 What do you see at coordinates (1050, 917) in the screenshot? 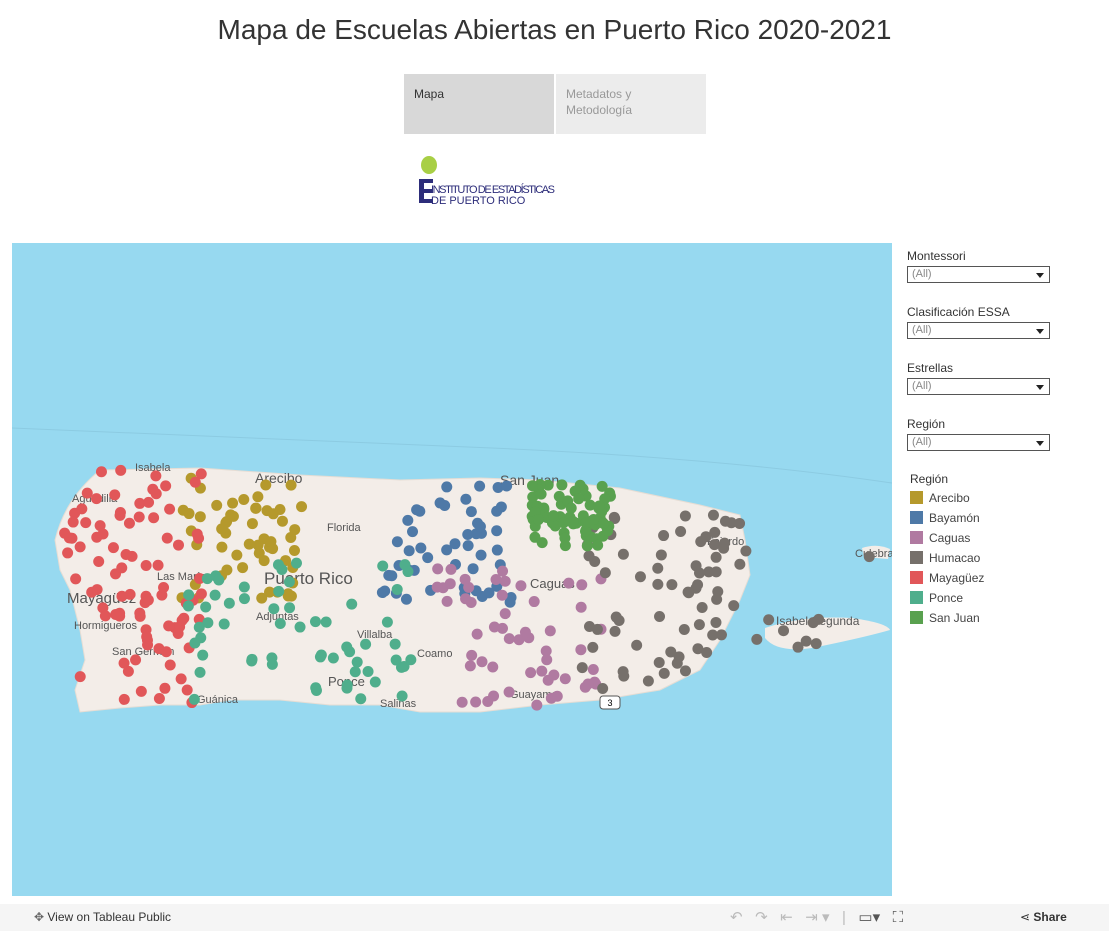
I see `share-text: Share` at bounding box center [1050, 917].